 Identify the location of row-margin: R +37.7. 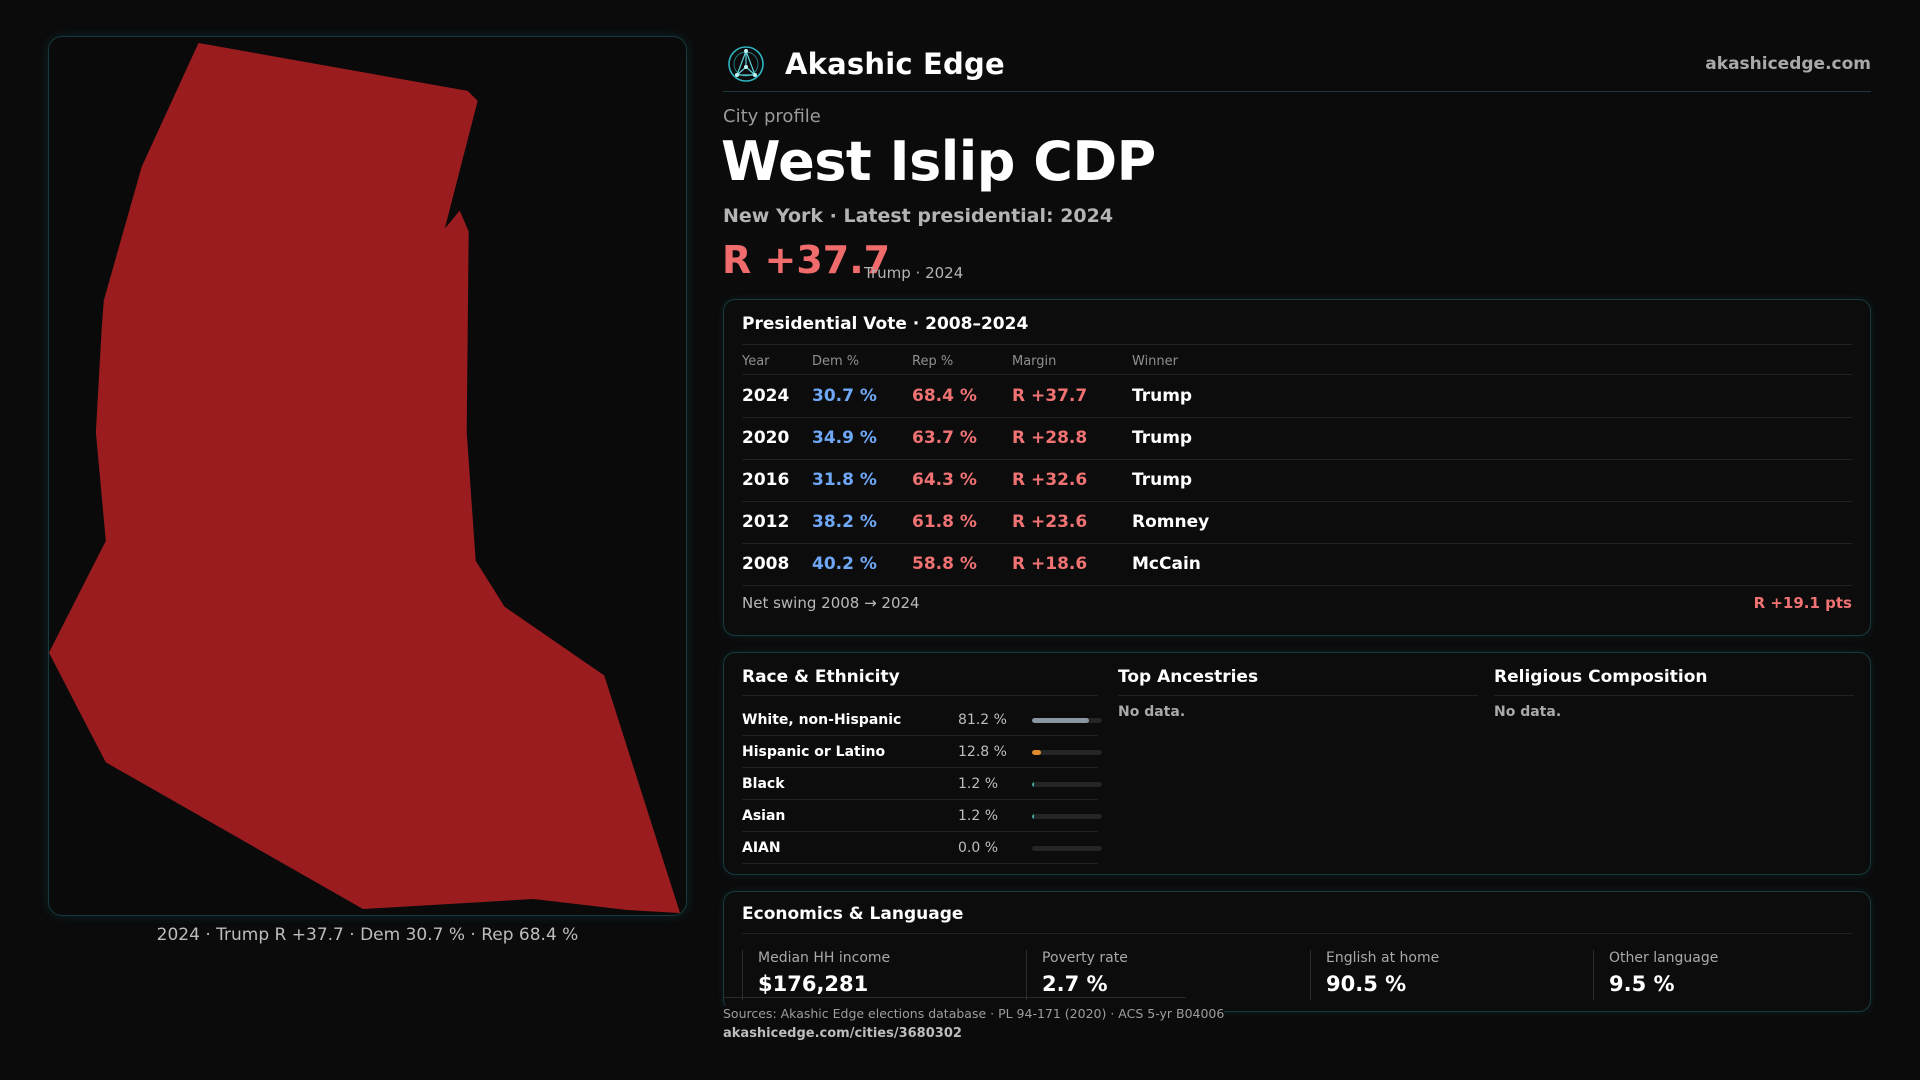
(1050, 396).